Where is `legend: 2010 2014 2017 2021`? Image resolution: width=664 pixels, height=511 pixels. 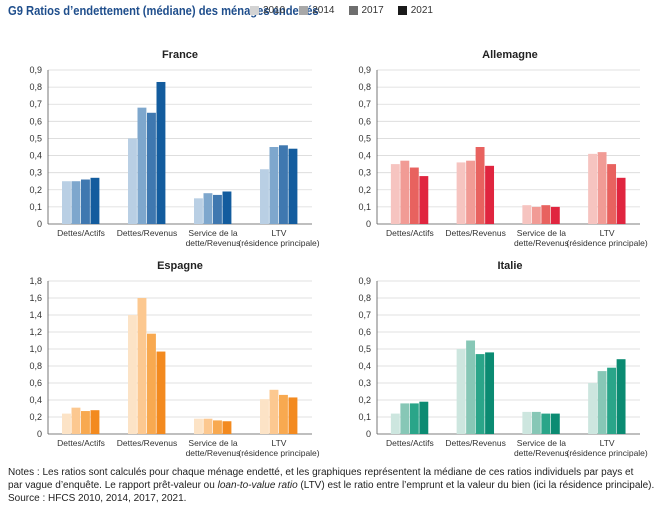
legend: 2010 2014 2017 2021 is located at coordinates (341, 10).